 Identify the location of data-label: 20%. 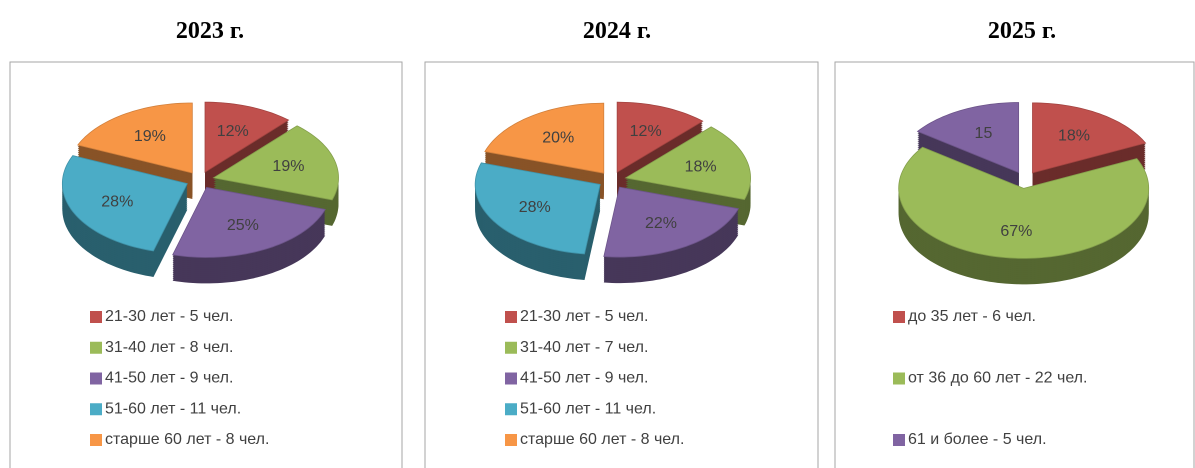
(558, 137).